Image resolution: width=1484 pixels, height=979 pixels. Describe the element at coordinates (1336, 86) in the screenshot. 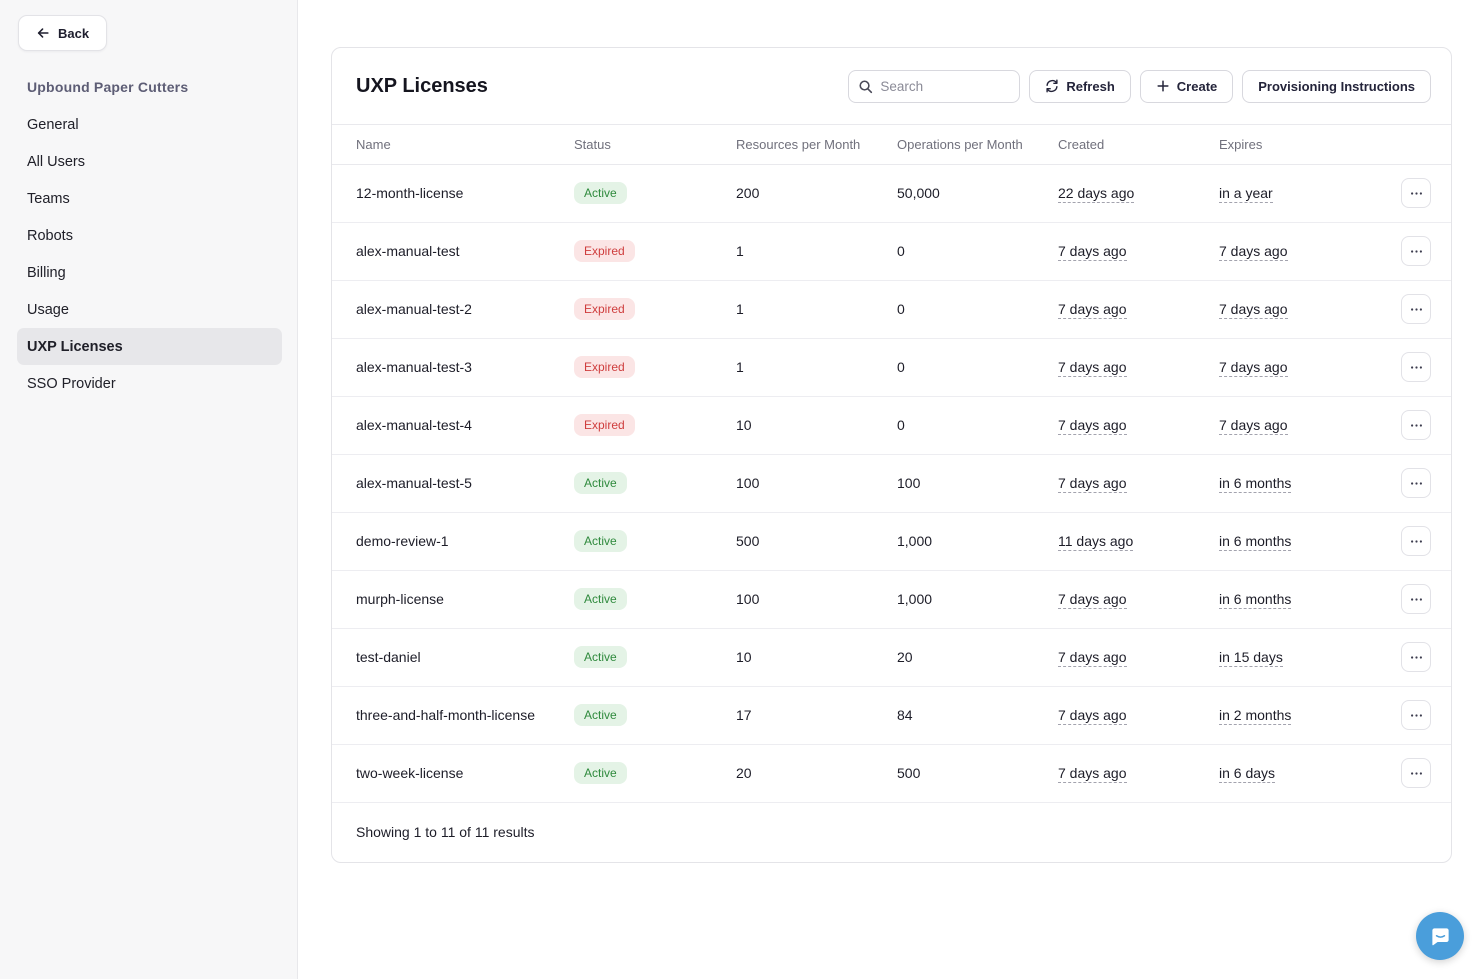

I see `provisioning-instructions-button: Provisioning Instructions` at that location.